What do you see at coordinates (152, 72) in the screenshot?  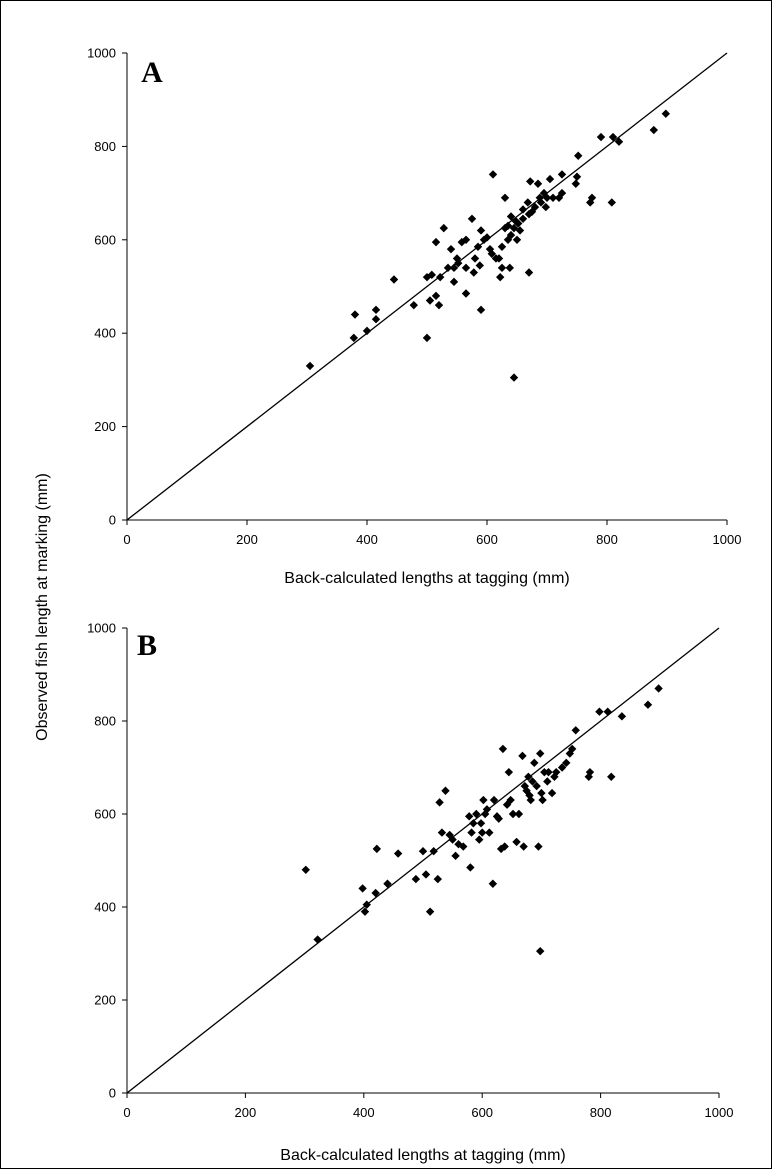 I see `panel-label: A` at bounding box center [152, 72].